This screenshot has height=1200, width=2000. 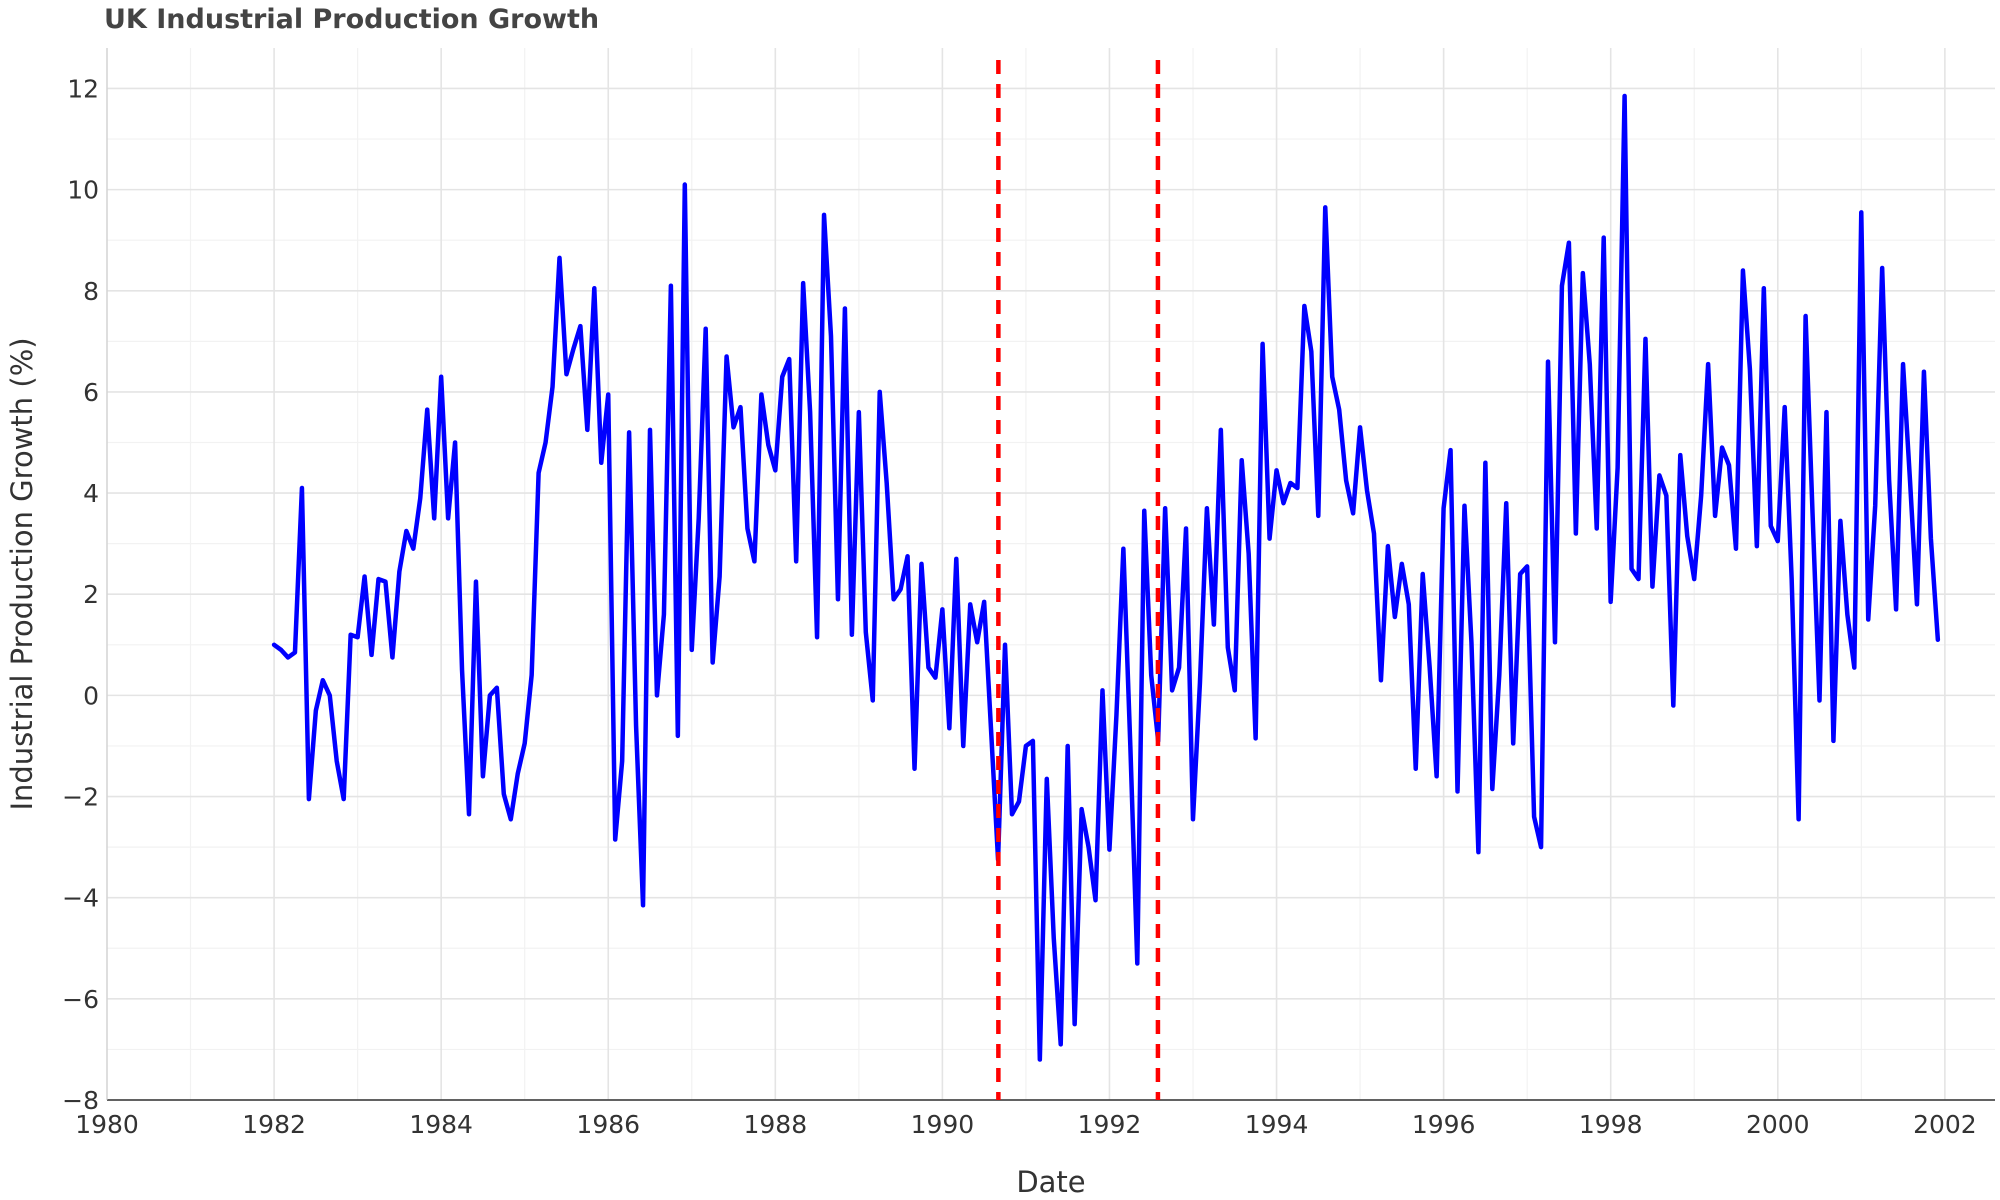 What do you see at coordinates (80, 797) in the screenshot?
I see `y-tick-label: −2` at bounding box center [80, 797].